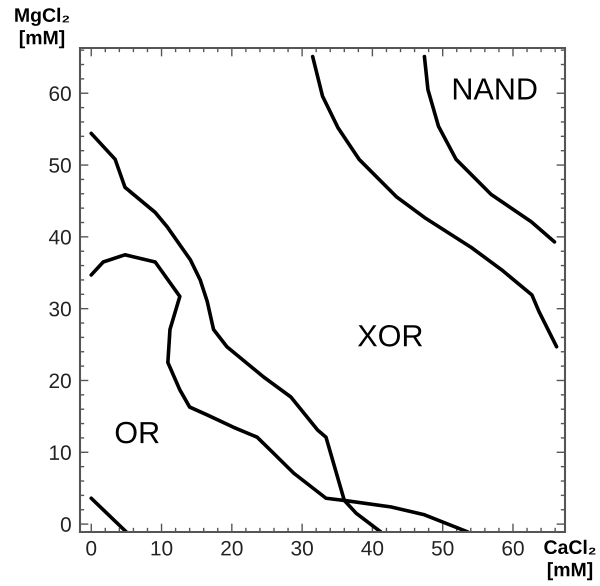  Describe the element at coordinates (495, 89) in the screenshot. I see `annotation: NAND` at that location.